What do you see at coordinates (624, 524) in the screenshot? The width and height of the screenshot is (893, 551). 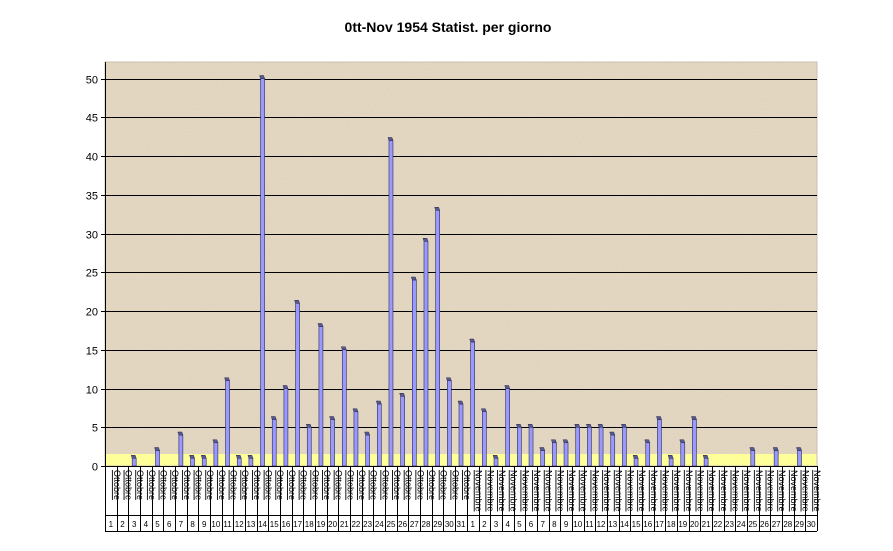 I see `x-tick-label-day: 14` at bounding box center [624, 524].